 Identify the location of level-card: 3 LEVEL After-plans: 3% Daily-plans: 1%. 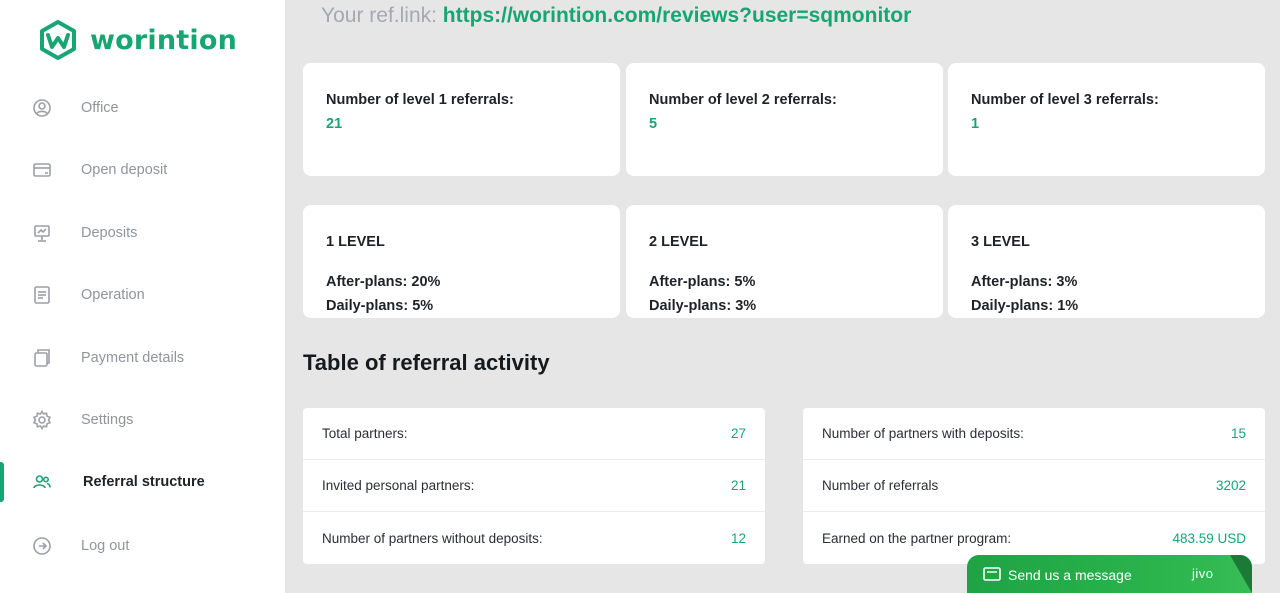
(1106, 261).